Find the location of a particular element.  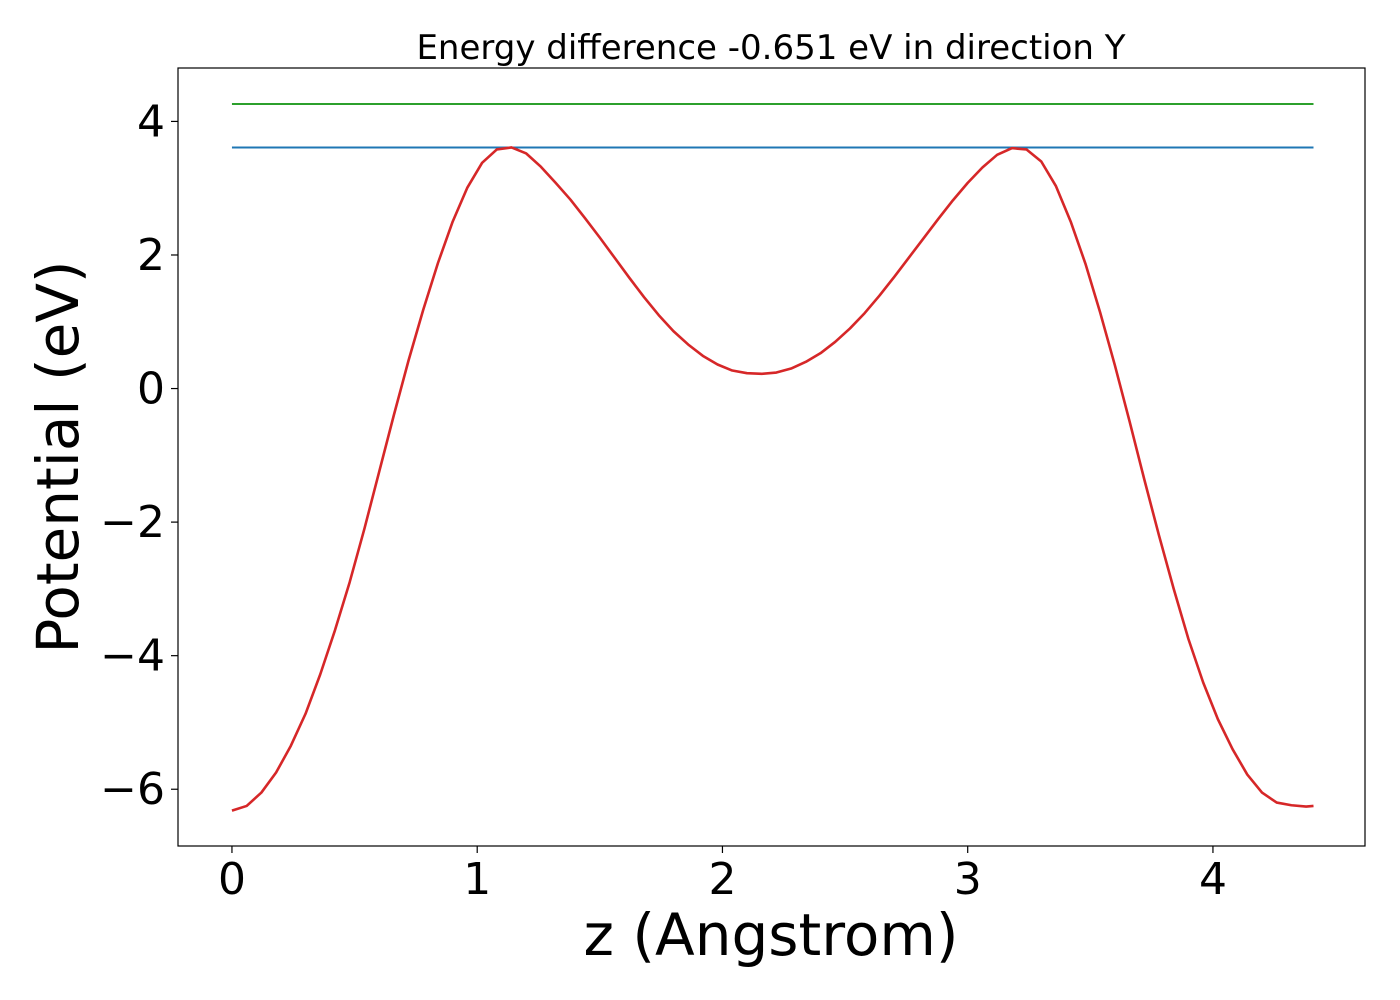

y-tick-label: 4 is located at coordinates (151, 121).